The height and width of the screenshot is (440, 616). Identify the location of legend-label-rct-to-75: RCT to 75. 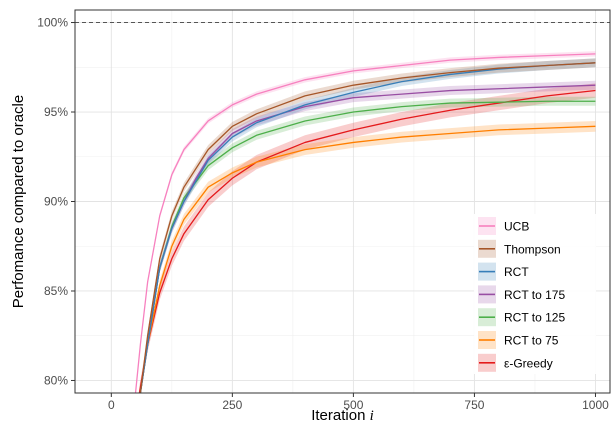
(531, 341).